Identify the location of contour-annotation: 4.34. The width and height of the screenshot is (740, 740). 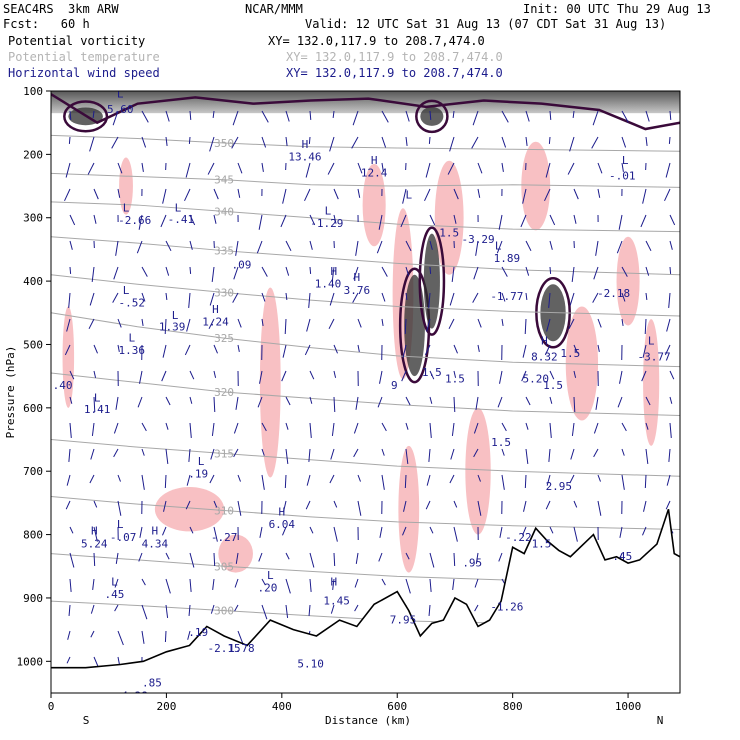
(155, 543).